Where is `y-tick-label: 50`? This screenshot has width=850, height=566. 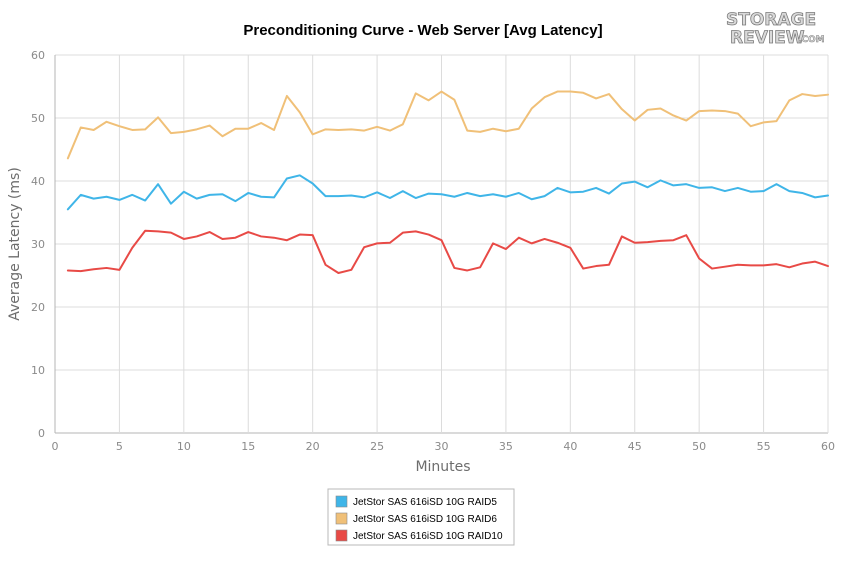
y-tick-label: 50 is located at coordinates (38, 118).